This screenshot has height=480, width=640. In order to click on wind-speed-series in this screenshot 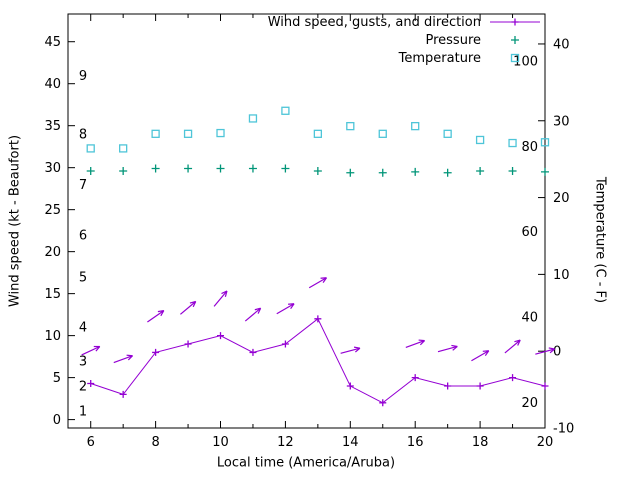, I will do `click(318, 361)`.